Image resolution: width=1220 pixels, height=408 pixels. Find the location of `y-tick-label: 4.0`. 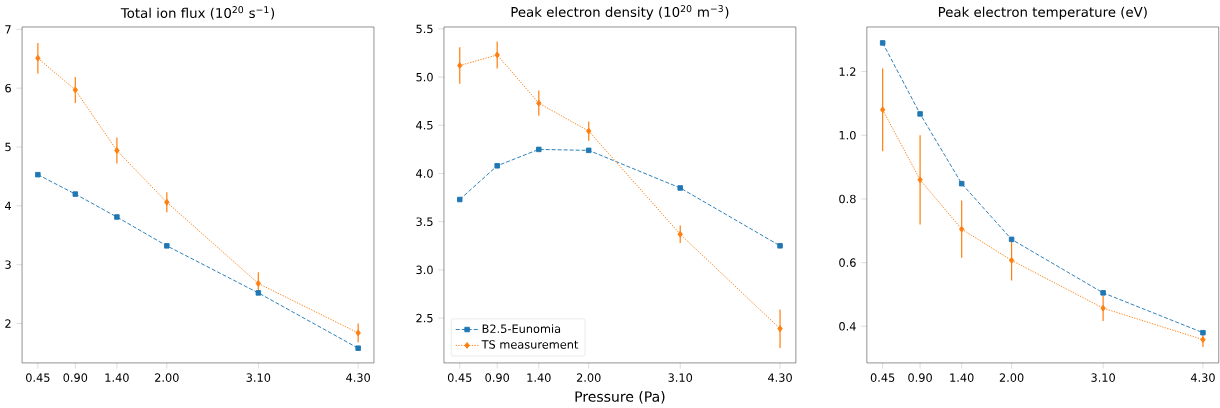

y-tick-label: 4.0 is located at coordinates (424, 173).